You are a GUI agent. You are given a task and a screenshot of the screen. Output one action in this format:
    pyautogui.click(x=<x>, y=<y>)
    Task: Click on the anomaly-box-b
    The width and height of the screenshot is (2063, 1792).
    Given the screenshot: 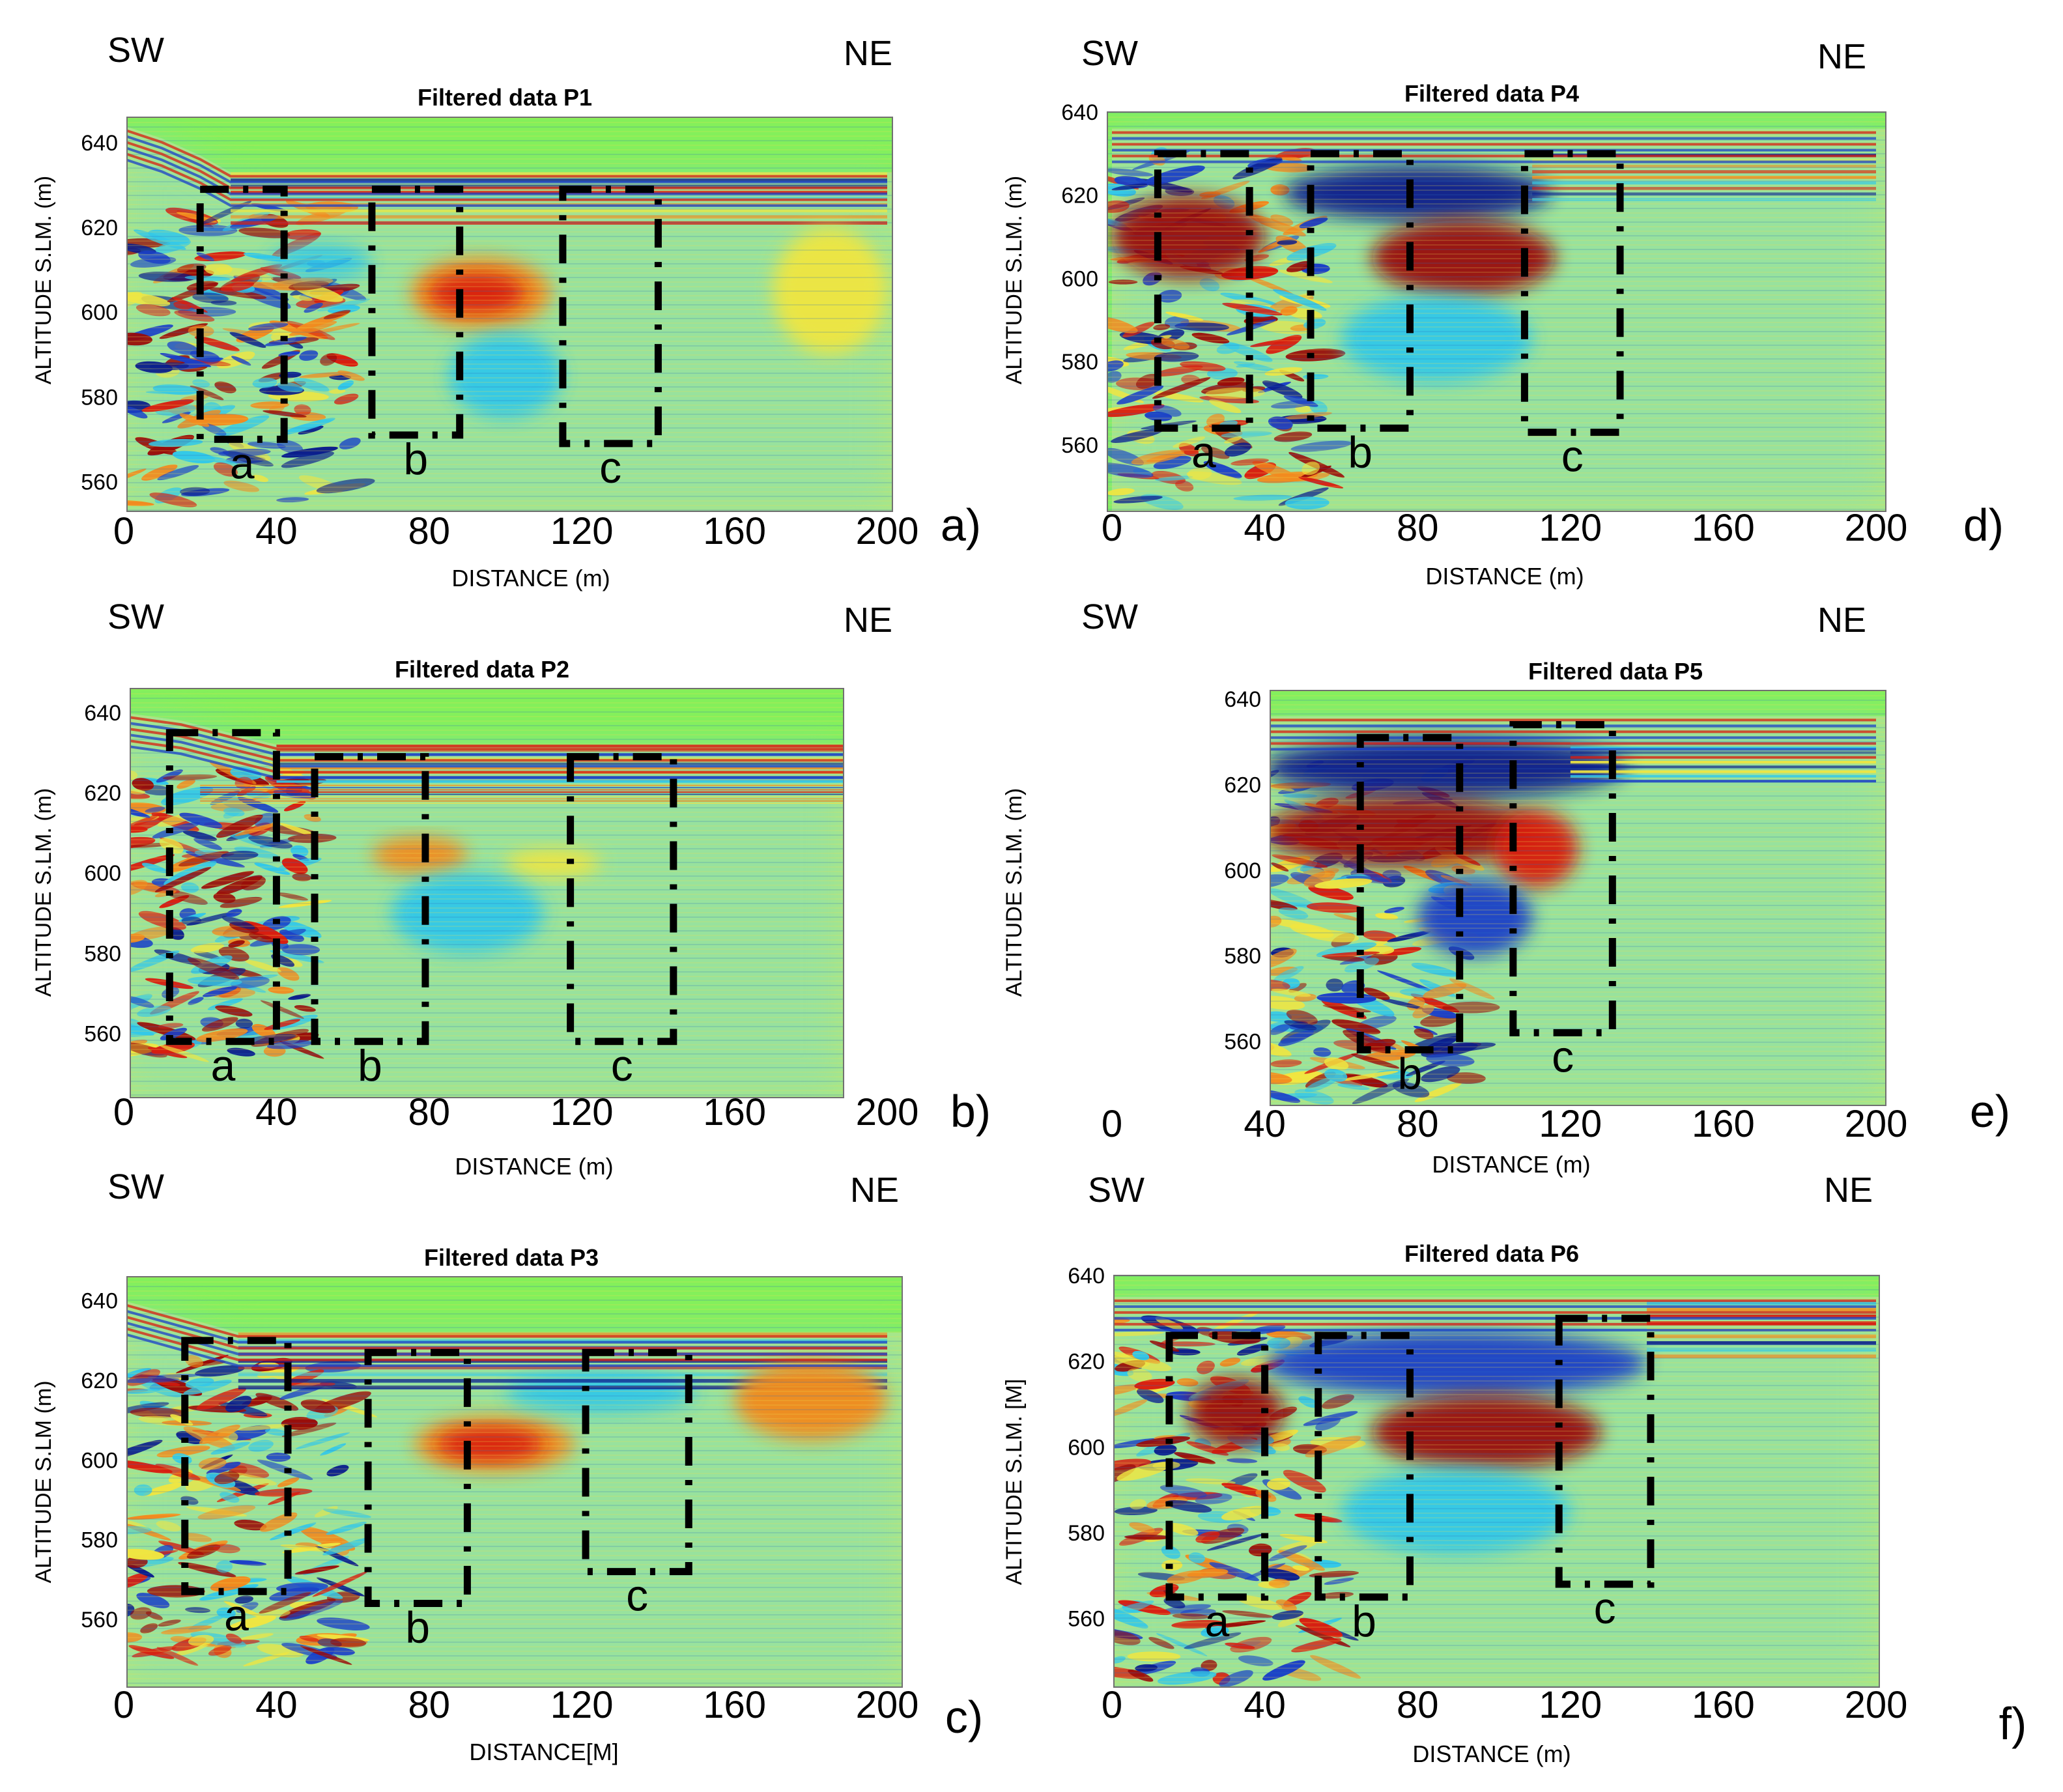 What is the action you would take?
    pyautogui.click(x=370, y=899)
    